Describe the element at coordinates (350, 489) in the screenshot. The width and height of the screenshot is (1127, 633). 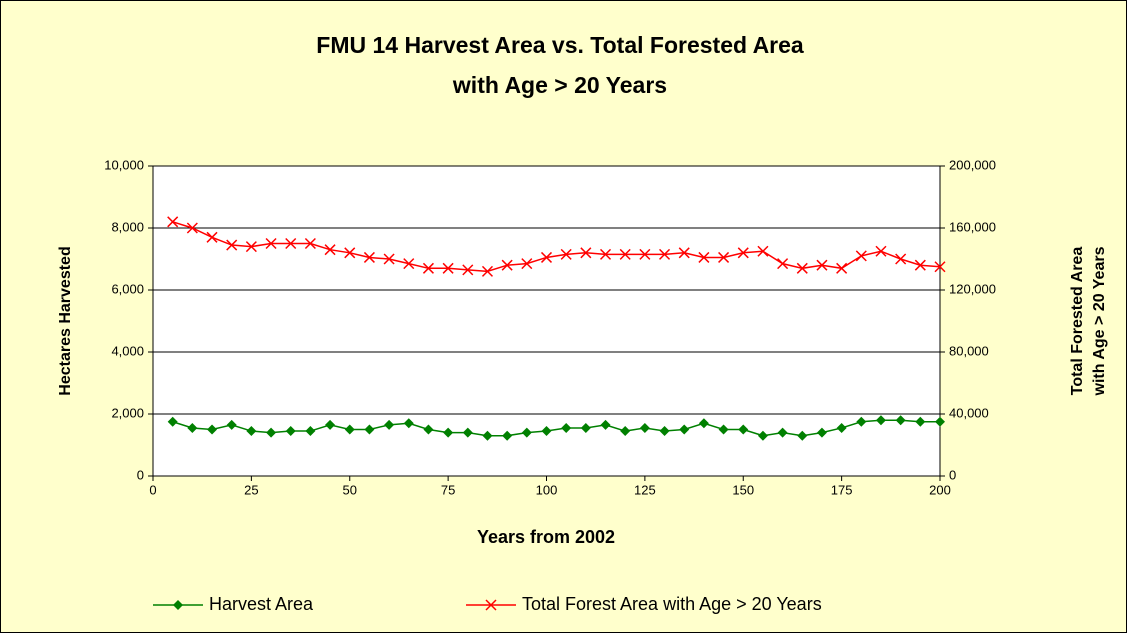
I see `x-tick-label: 50` at that location.